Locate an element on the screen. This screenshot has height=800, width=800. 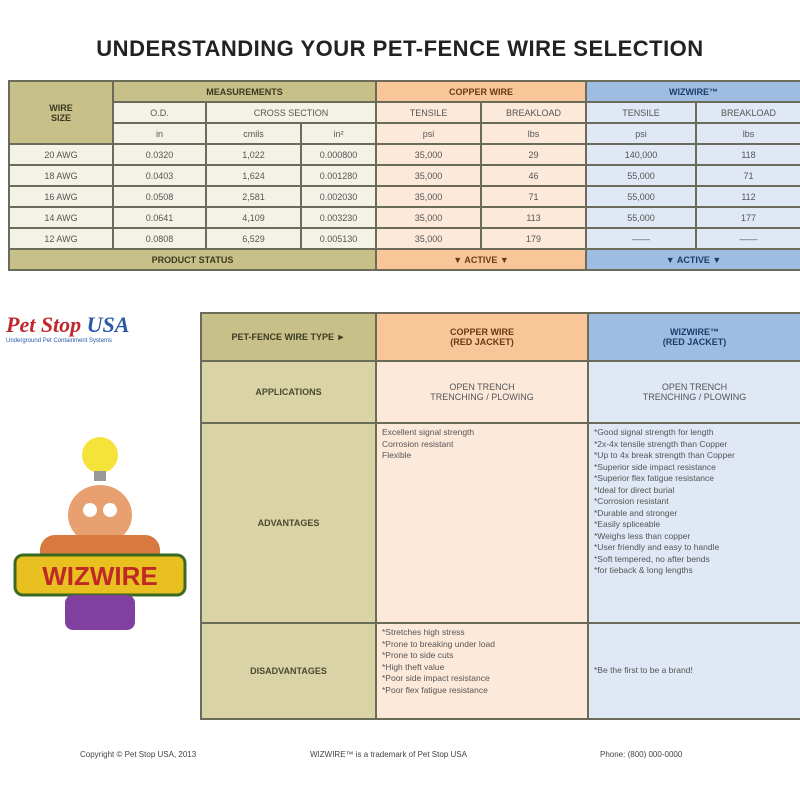
list-item: *Corrosion resistant is located at coordinates (631, 501).